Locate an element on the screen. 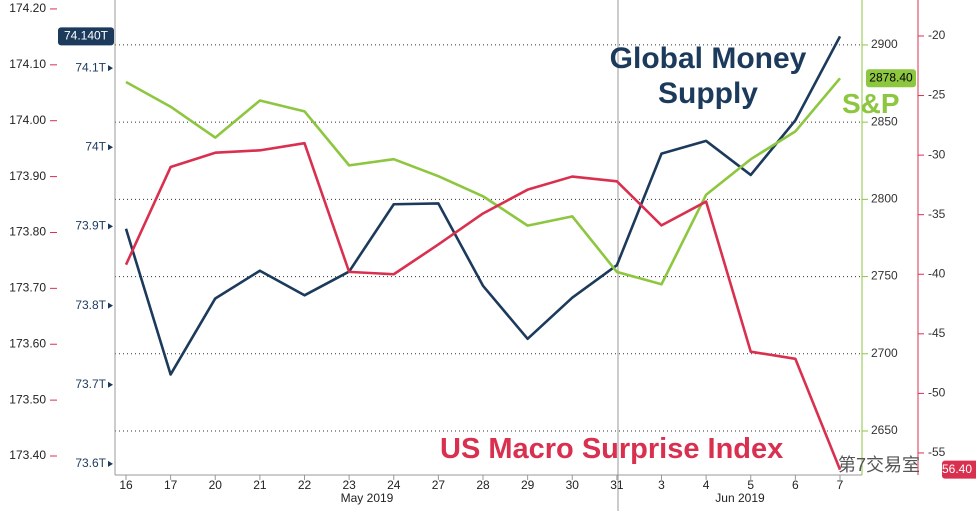 The image size is (976, 511). y3-tick-label: -45 is located at coordinates (937, 333).